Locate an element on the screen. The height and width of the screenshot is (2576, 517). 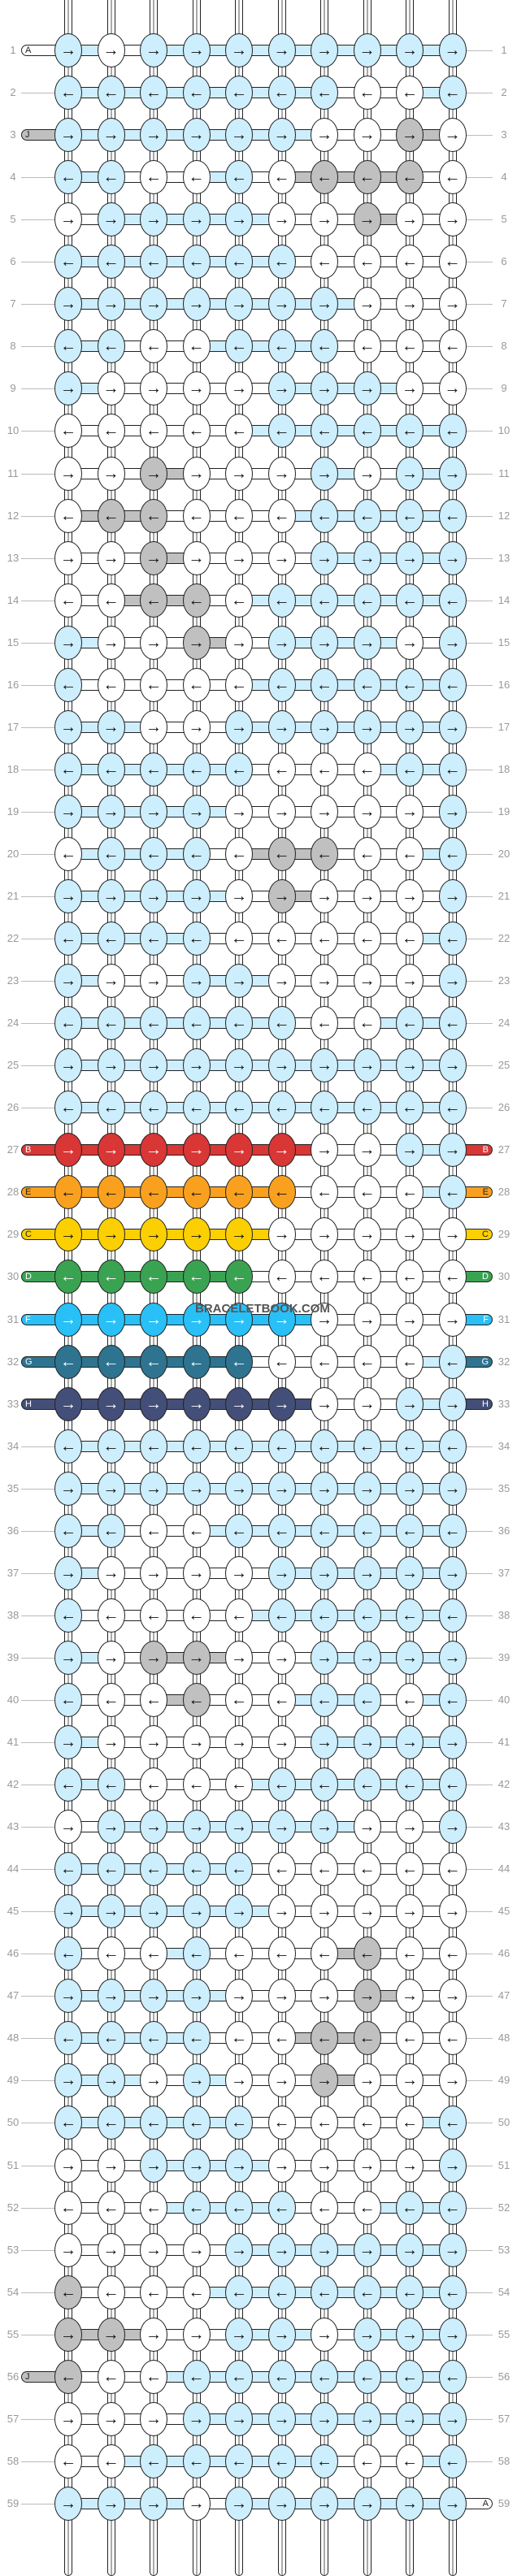
row-number: 54 is located at coordinates (503, 2291).